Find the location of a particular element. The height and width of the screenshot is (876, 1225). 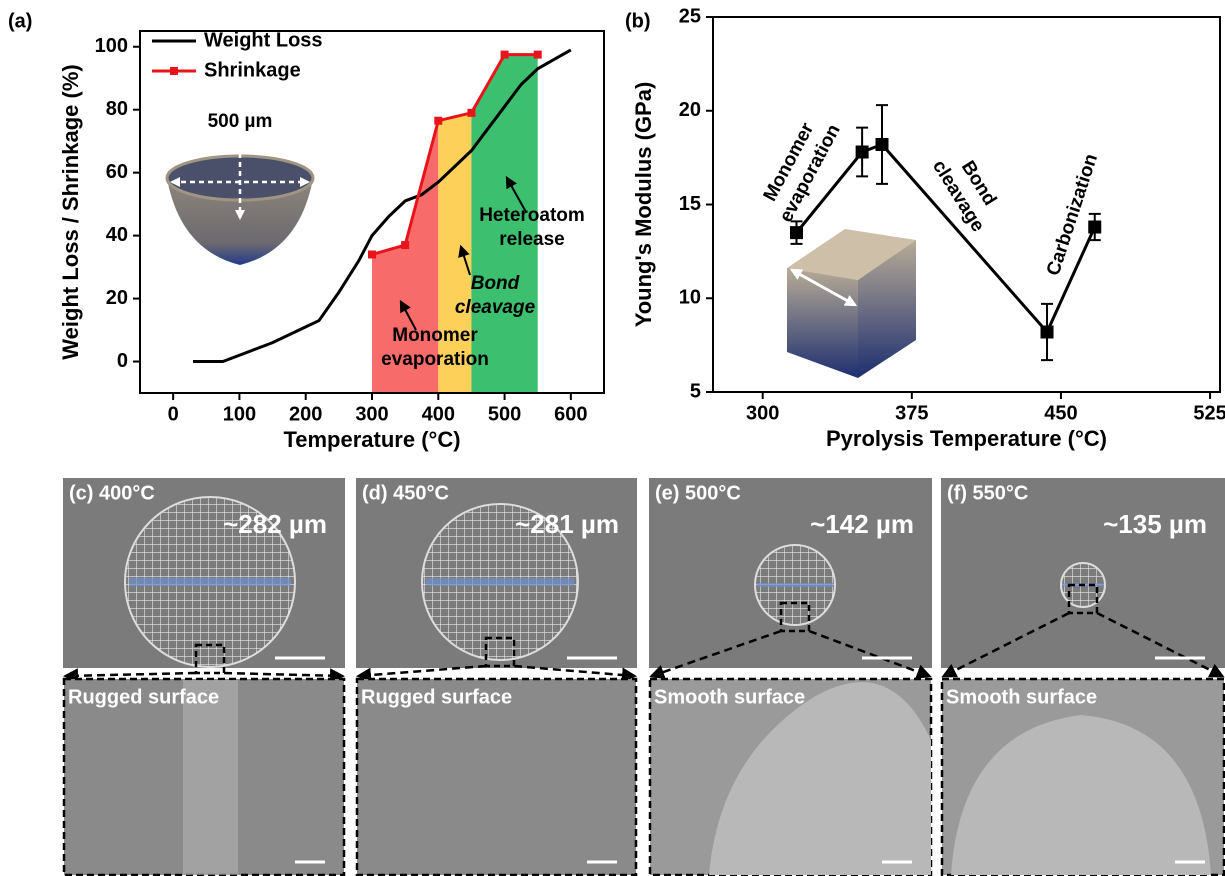

annotation: 500 µm is located at coordinates (240, 121).